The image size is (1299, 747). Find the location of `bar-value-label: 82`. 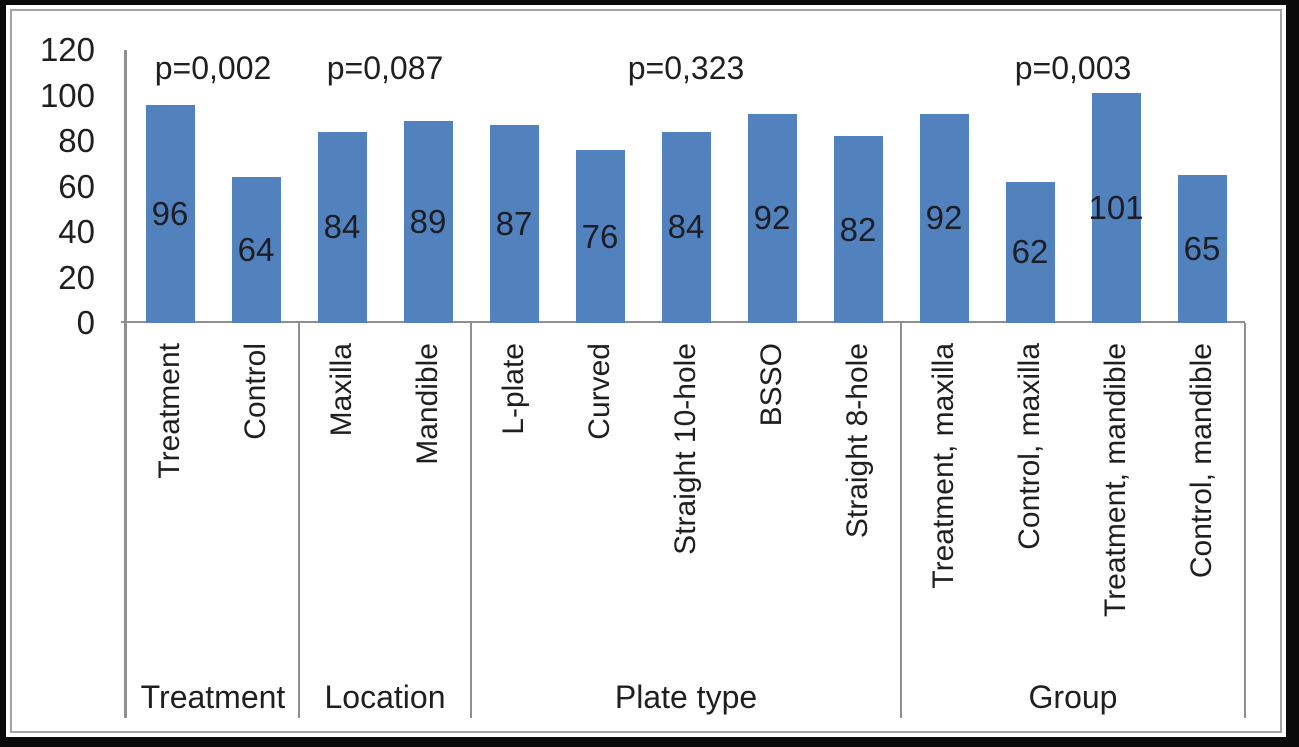

bar-value-label: 82 is located at coordinates (858, 229).